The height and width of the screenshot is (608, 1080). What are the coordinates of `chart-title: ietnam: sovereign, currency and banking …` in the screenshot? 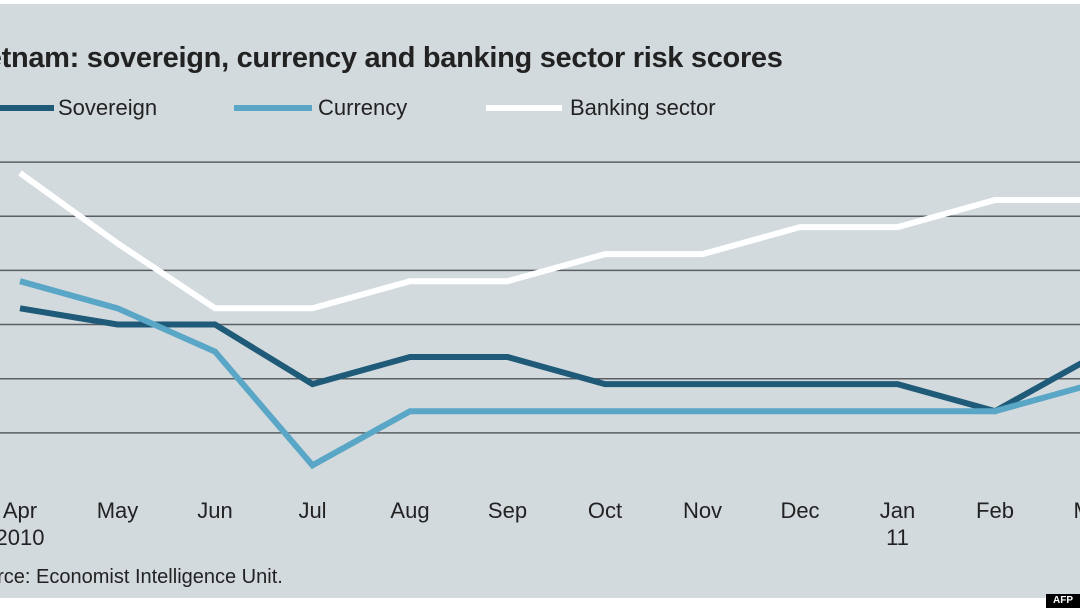 It's located at (391, 58).